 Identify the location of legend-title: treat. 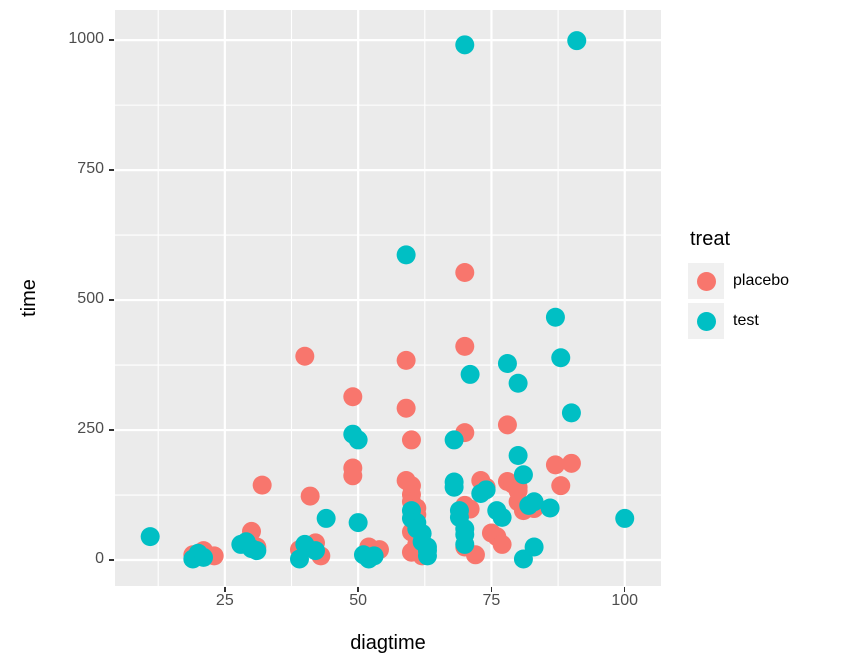
(710, 239).